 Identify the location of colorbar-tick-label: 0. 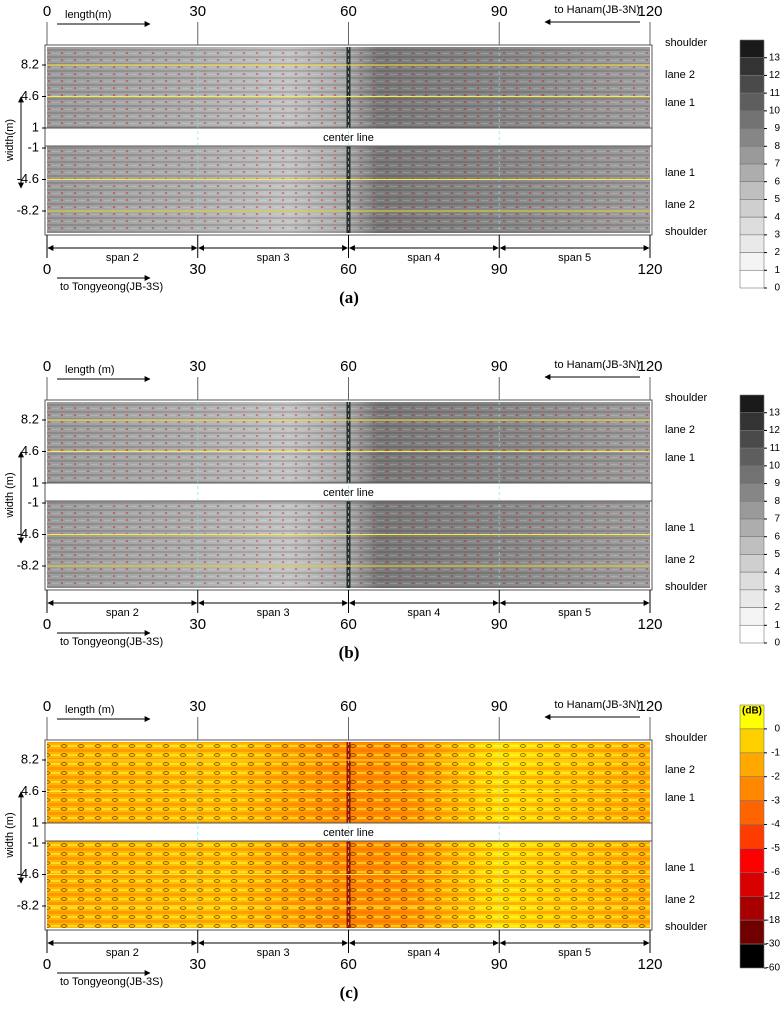
(777, 643).